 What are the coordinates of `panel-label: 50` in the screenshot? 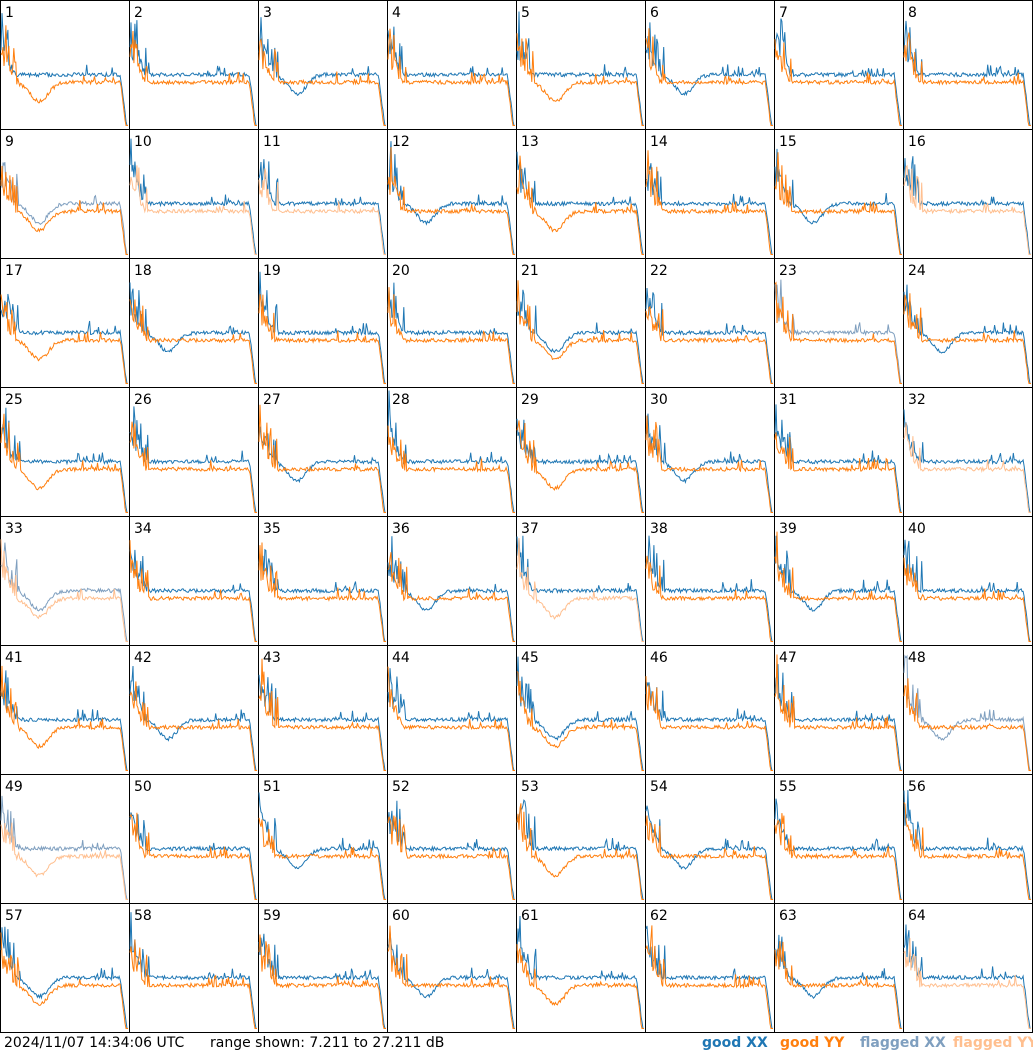 It's located at (143, 787).